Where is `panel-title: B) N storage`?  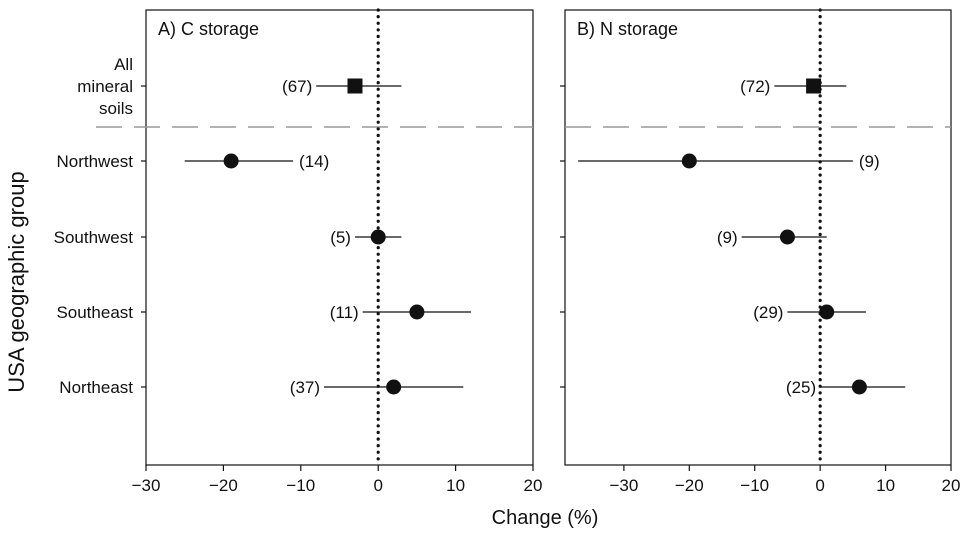
panel-title: B) N storage is located at coordinates (627, 29).